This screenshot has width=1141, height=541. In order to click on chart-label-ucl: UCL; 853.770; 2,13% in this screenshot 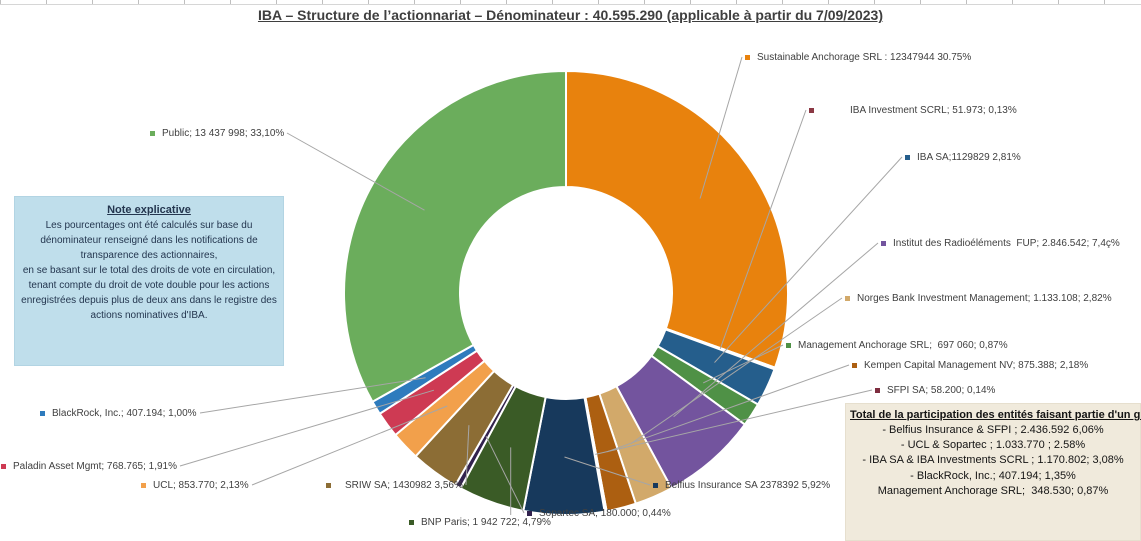, I will do `click(195, 485)`.